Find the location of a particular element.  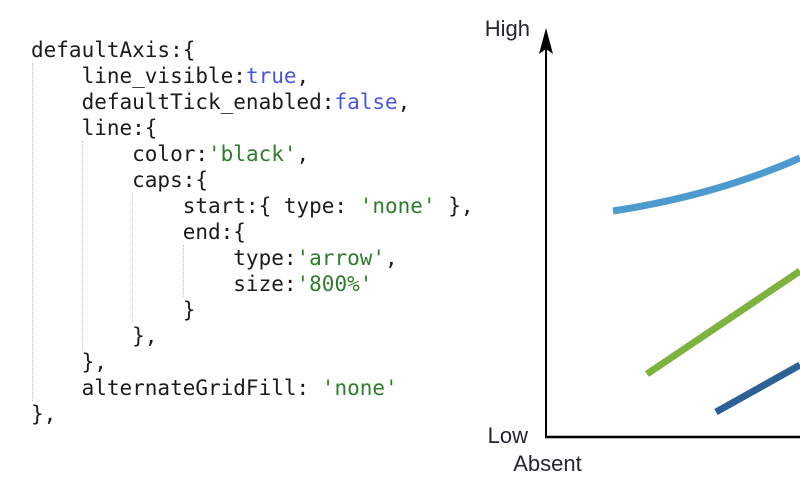

code-line: start:{ type: 'none' }, is located at coordinates (252, 206).